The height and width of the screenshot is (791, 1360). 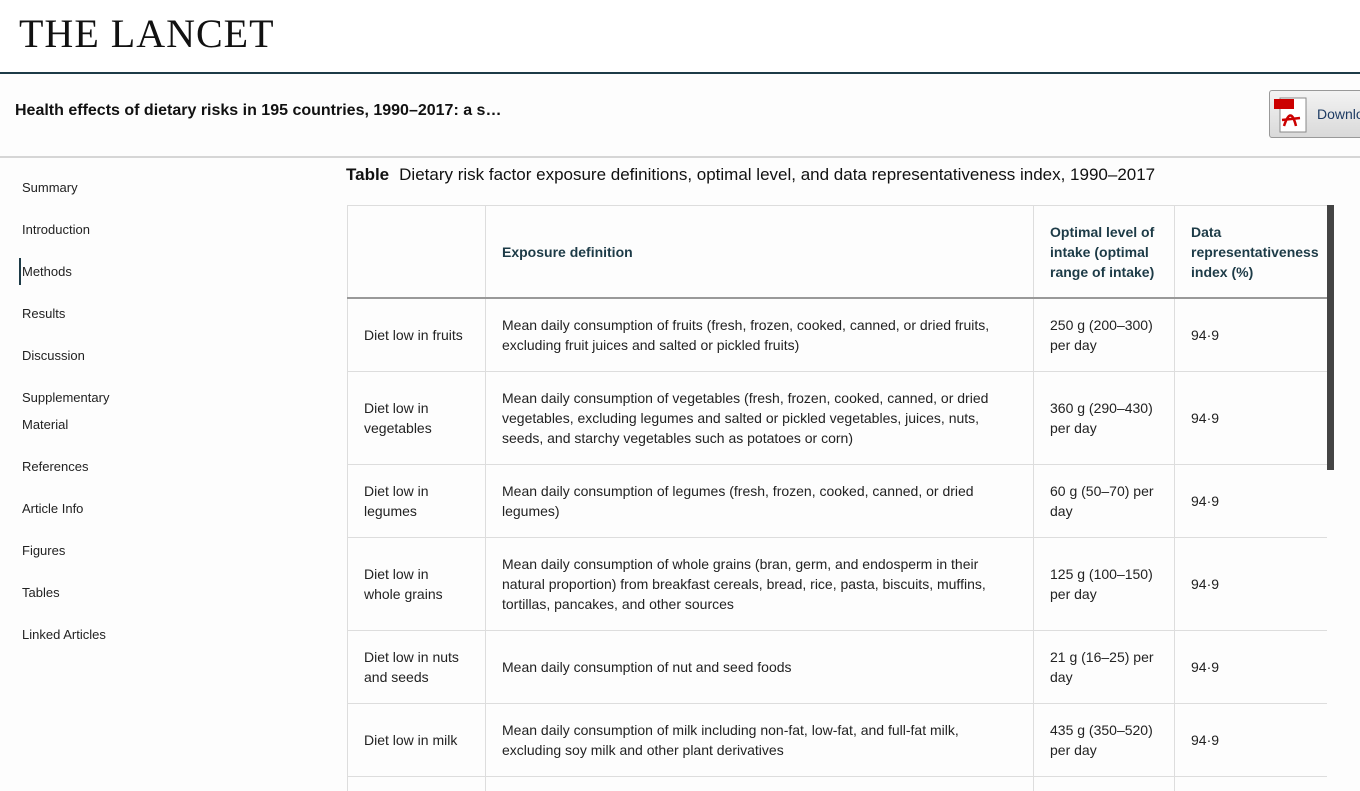 I want to click on table-cell: Diet low in vegetables, so click(x=416, y=417).